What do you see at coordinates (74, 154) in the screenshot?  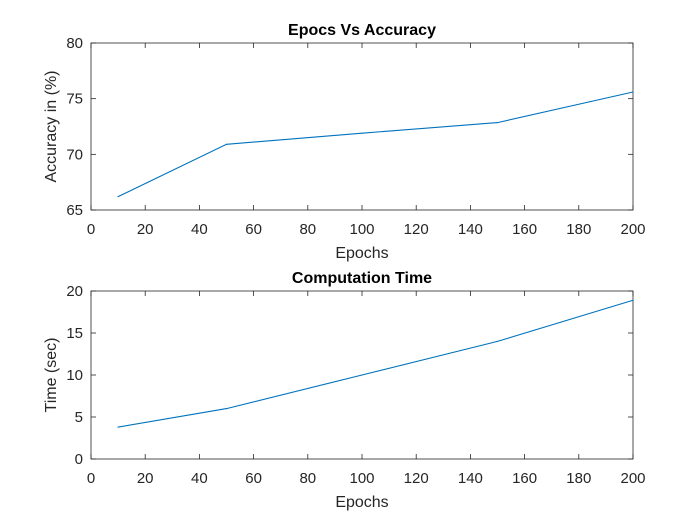 I see `y-tick-label: 70` at bounding box center [74, 154].